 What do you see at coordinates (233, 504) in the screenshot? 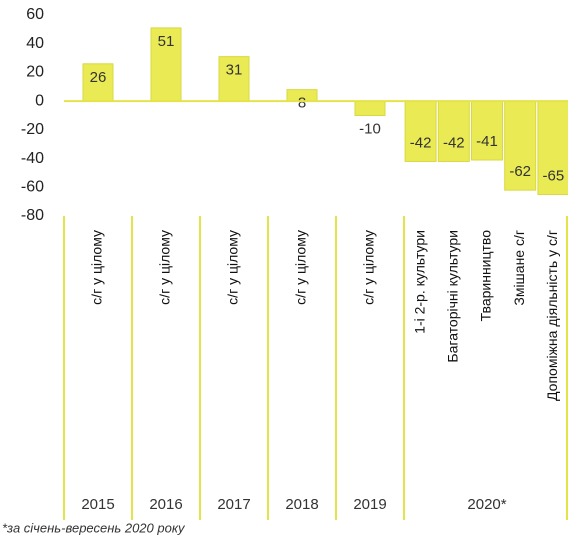
I see `group-label: 2017` at bounding box center [233, 504].